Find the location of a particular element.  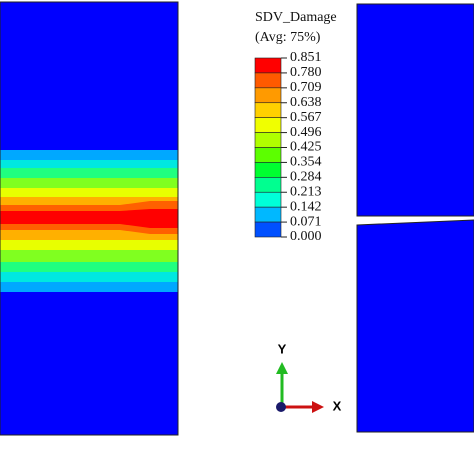

axis-triad: Y X is located at coordinates (309, 377).